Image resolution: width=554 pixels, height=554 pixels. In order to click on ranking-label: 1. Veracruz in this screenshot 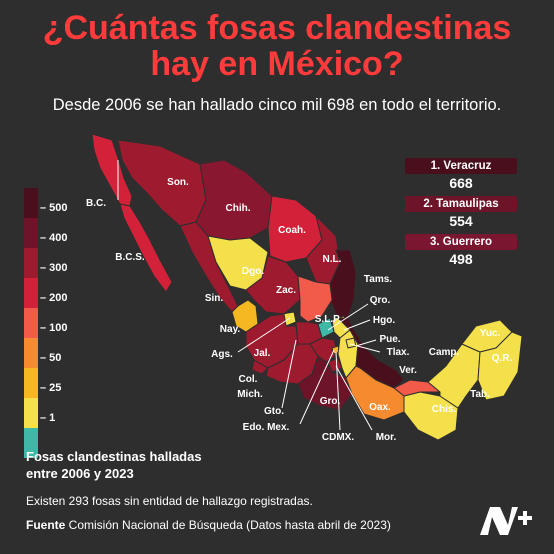, I will do `click(461, 166)`.